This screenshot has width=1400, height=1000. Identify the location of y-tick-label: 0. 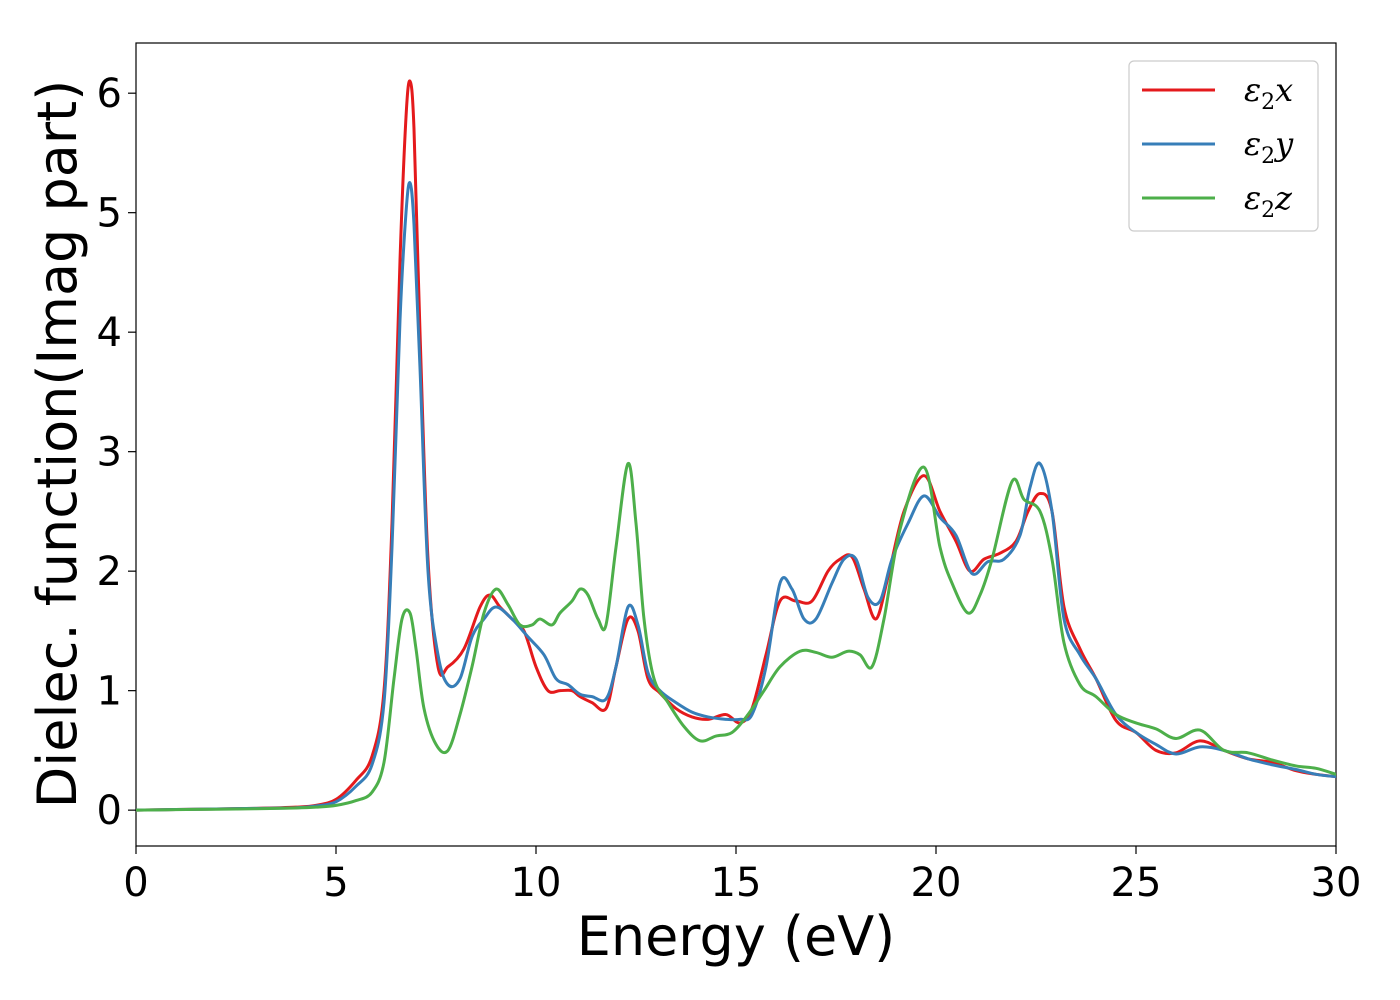
(109, 811).